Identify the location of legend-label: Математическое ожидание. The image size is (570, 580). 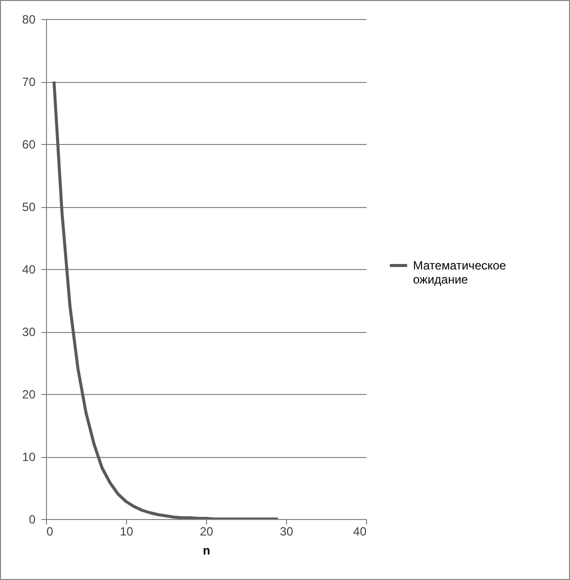
(459, 272).